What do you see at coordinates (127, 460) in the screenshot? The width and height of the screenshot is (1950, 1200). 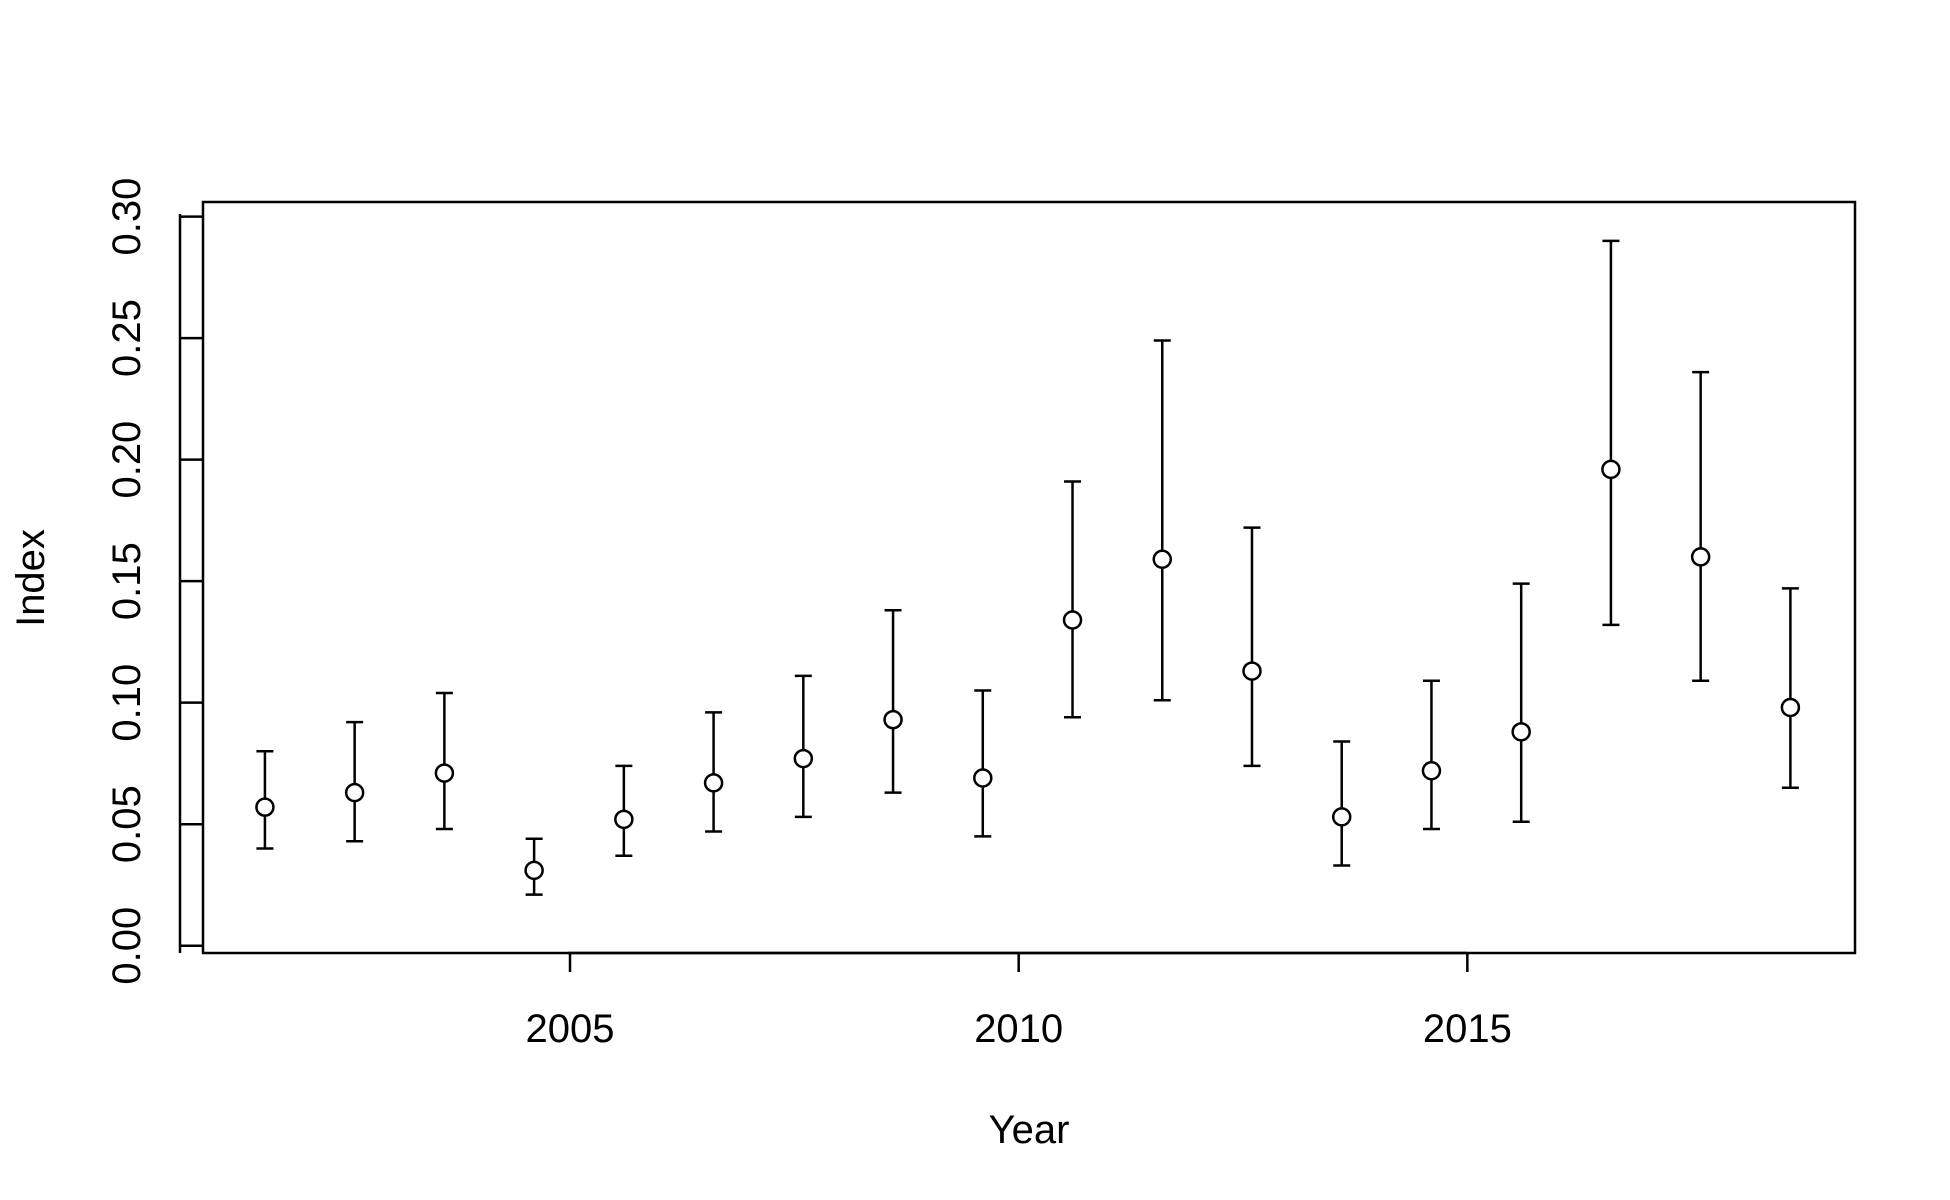 I see `y-tick-label: 0.20` at bounding box center [127, 460].